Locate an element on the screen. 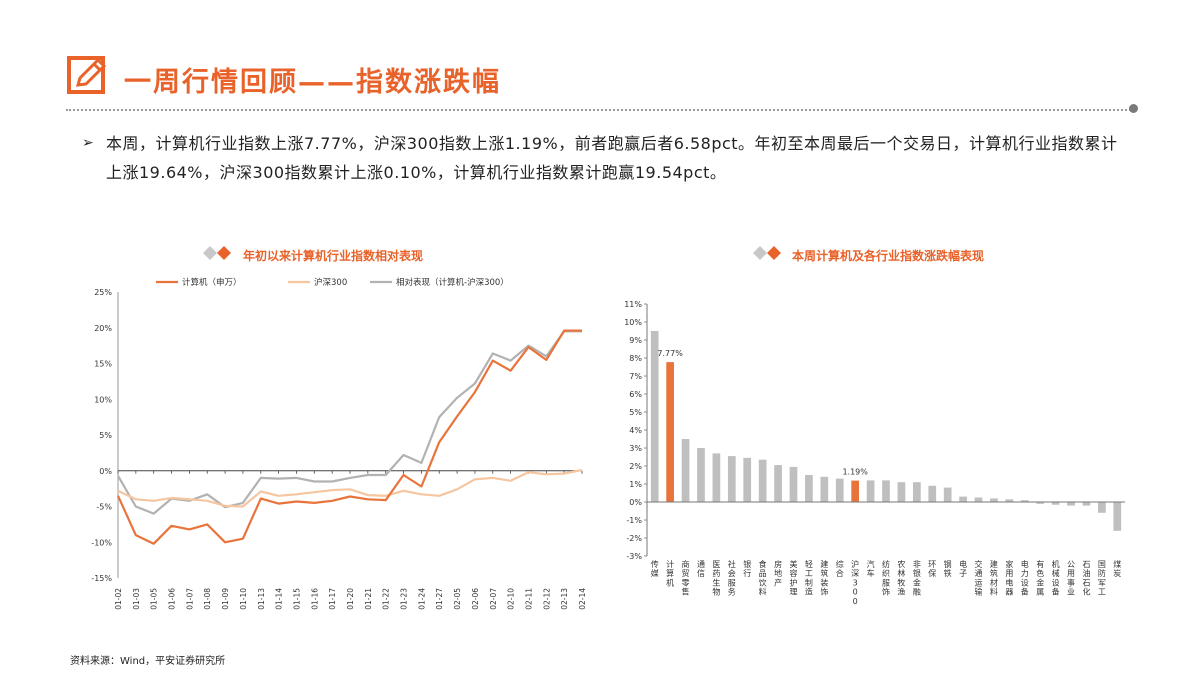  x-tick-label: 02-13 is located at coordinates (564, 599).